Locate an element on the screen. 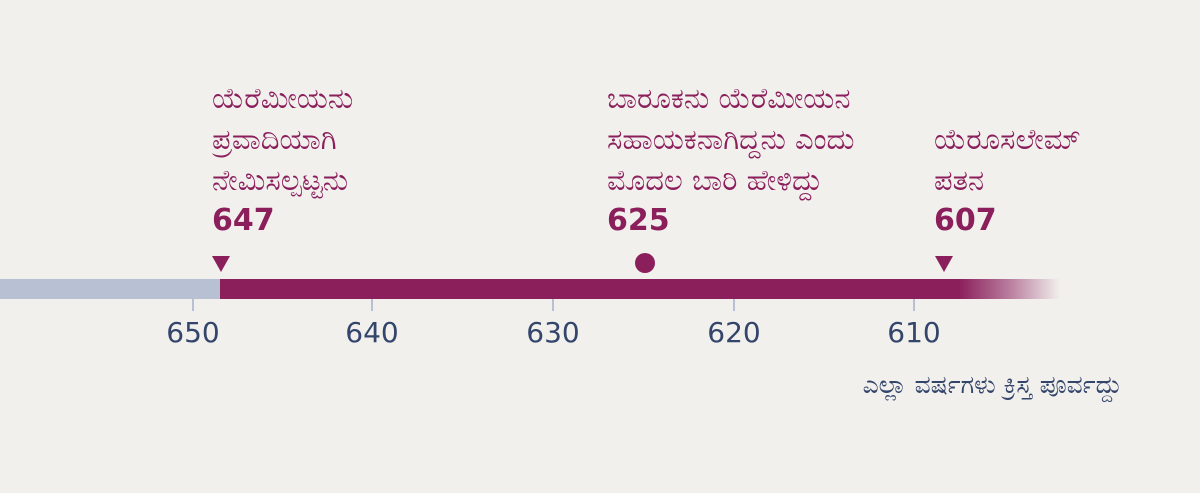 The image size is (1200, 493). axis-tick-label: 640 is located at coordinates (372, 332).